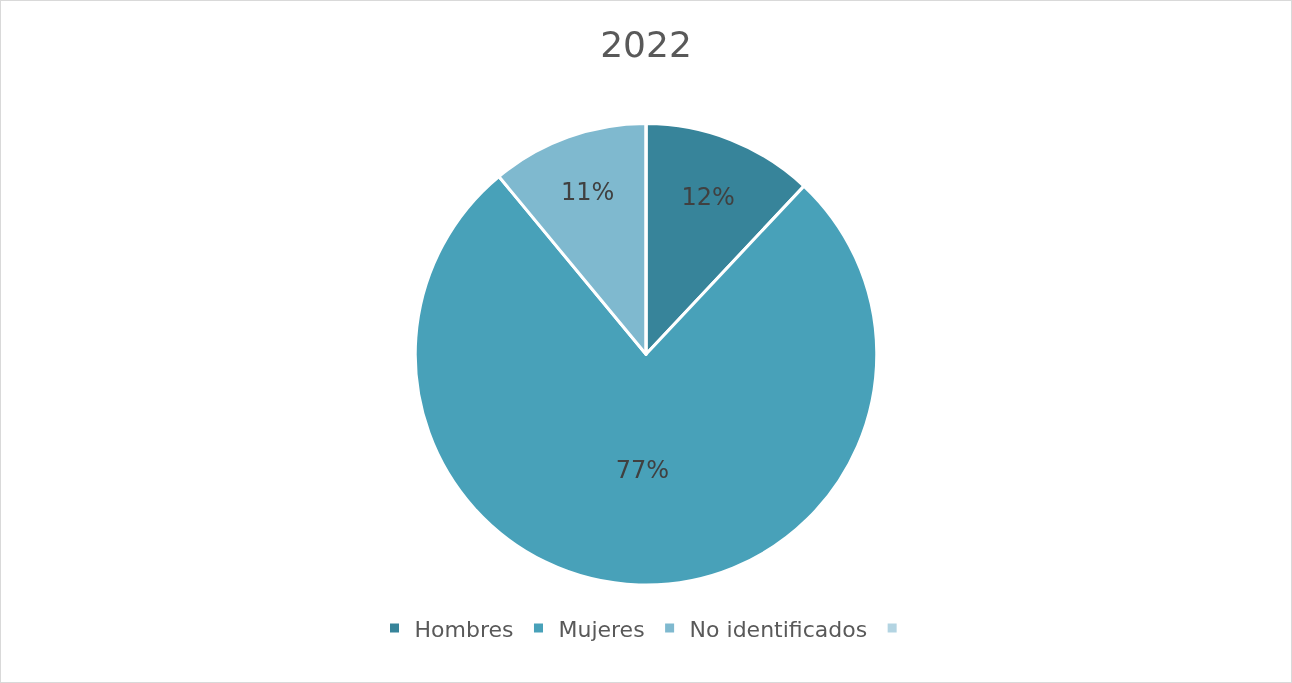  Describe the element at coordinates (642, 469) in the screenshot. I see `data-label: 77%` at that location.